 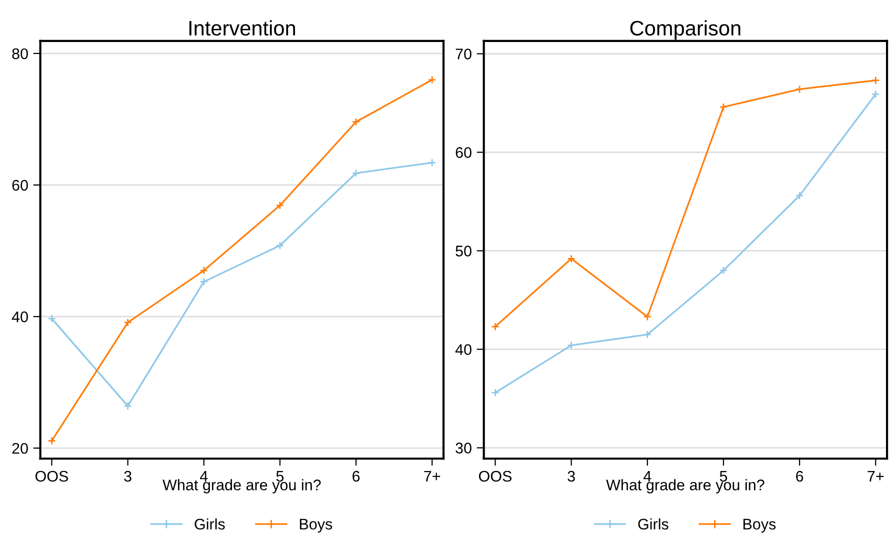 I want to click on chart-title: Comparison, so click(x=685, y=30).